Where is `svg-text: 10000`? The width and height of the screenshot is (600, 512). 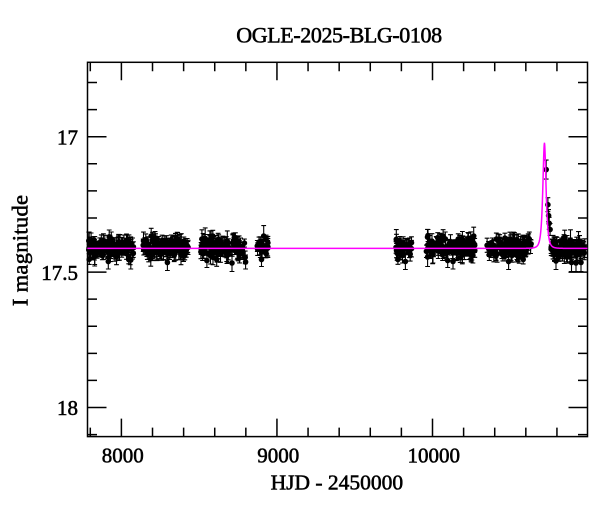
svg-text: 10000 is located at coordinates (434, 455).